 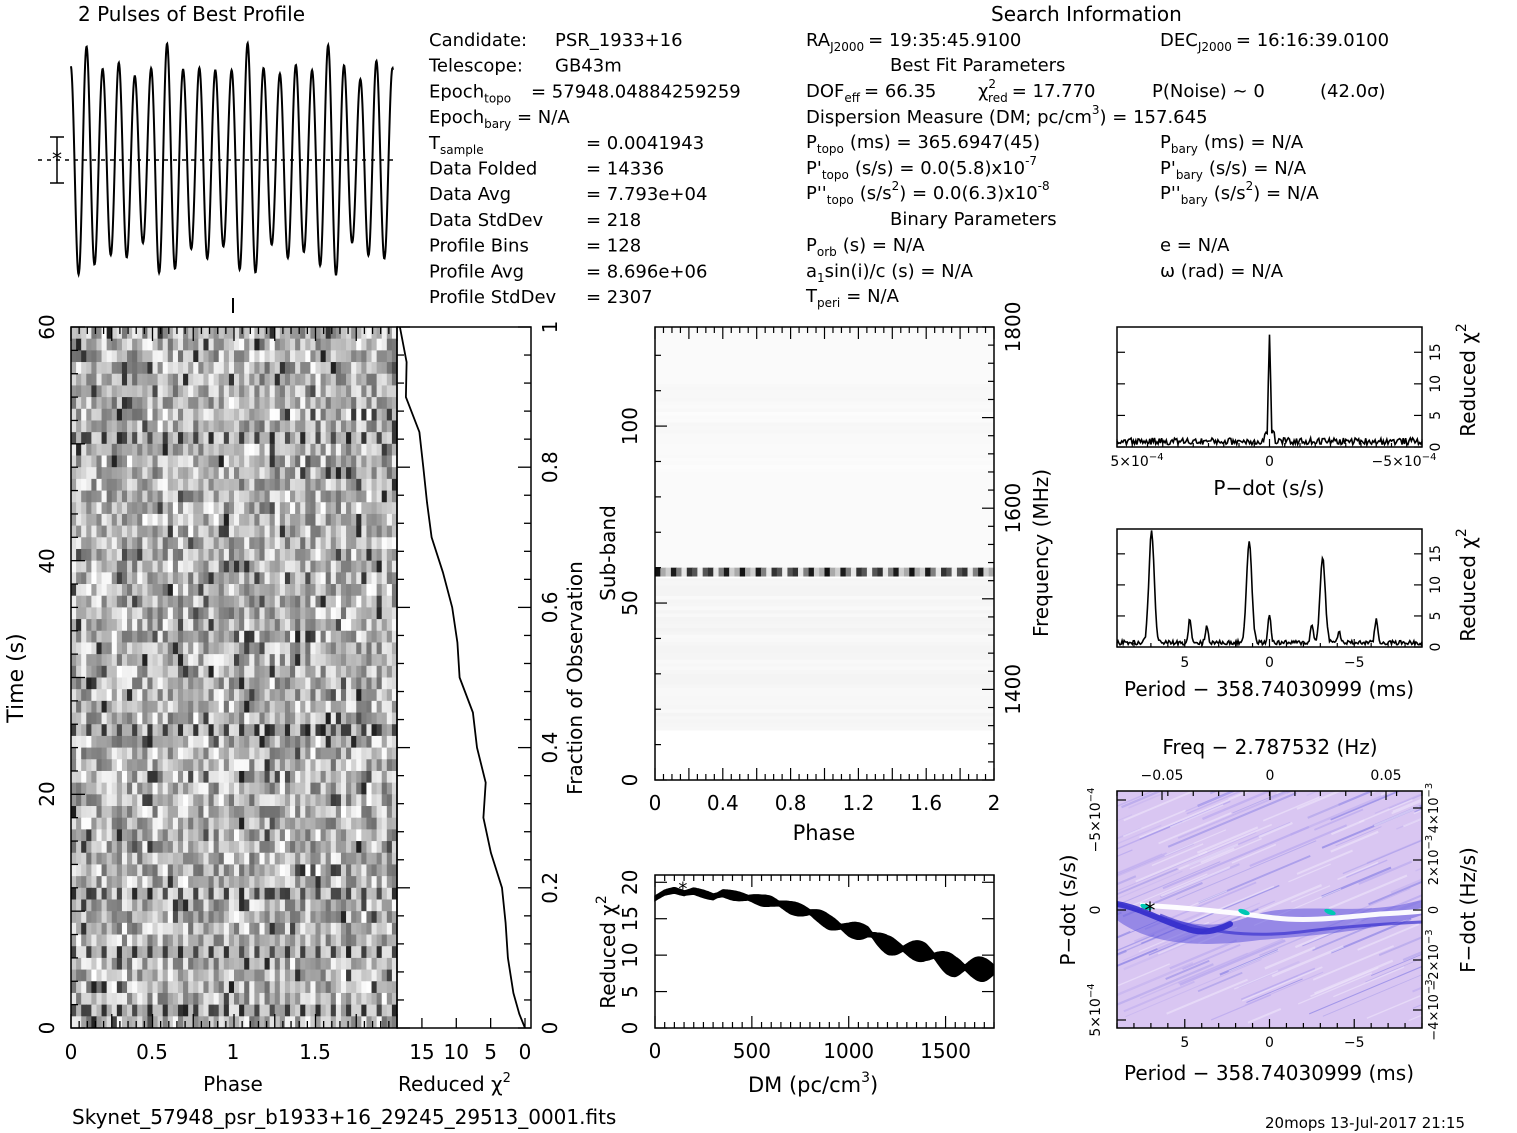 What do you see at coordinates (1256, 980) in the screenshot?
I see `pp-streak-light` at bounding box center [1256, 980].